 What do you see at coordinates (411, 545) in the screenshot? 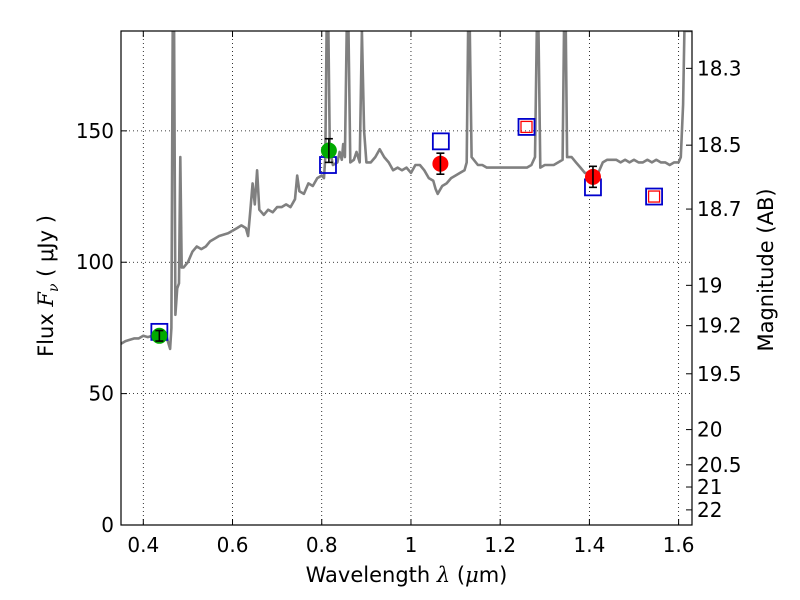
I see `x-tick-label-3: 1` at bounding box center [411, 545].